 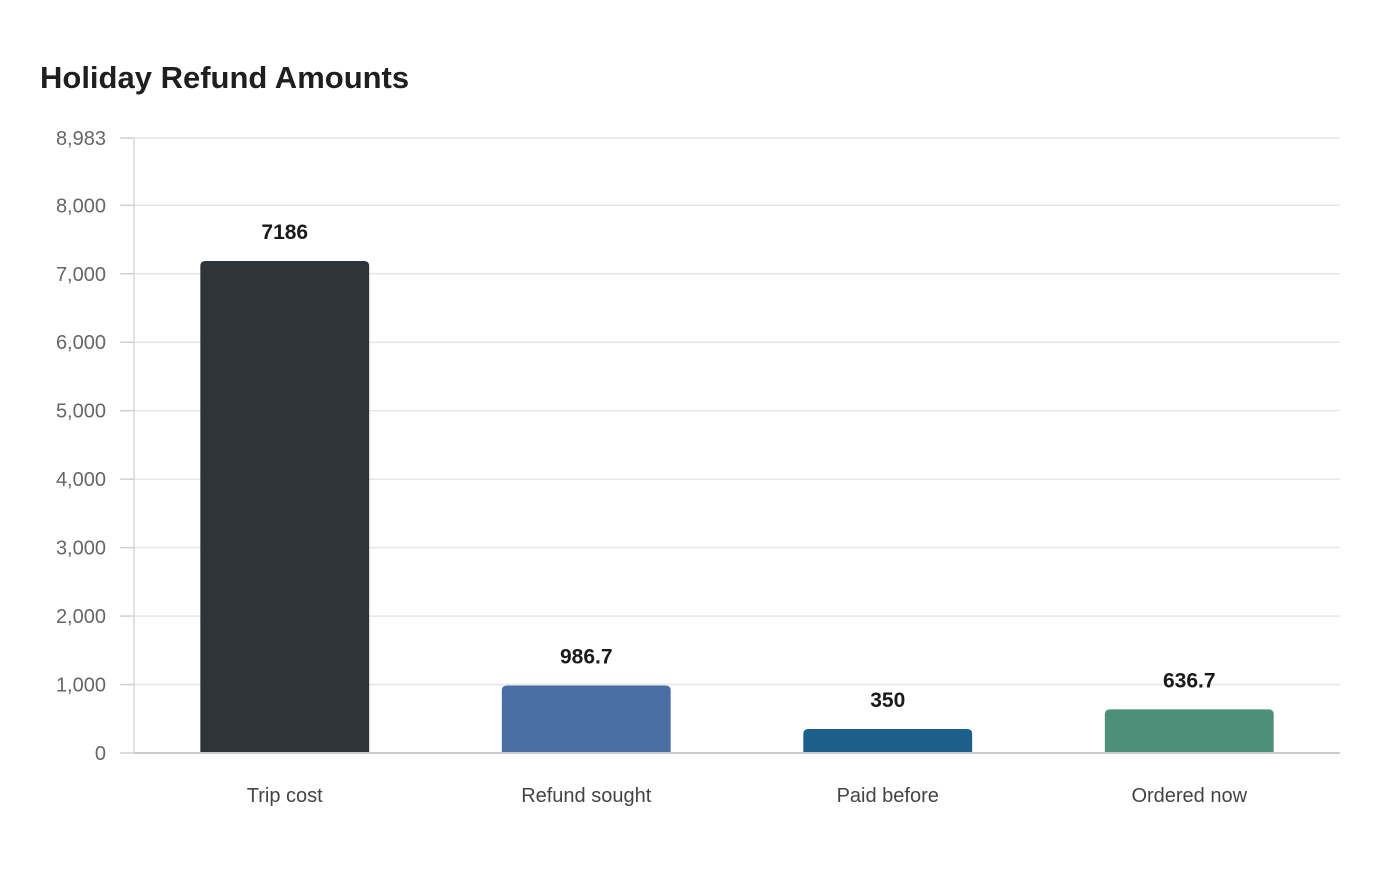 I want to click on data-label: 986.7, so click(x=586, y=656).